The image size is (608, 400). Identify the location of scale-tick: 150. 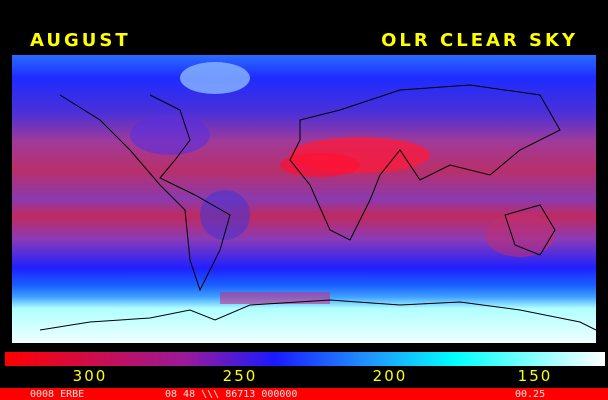
(535, 376).